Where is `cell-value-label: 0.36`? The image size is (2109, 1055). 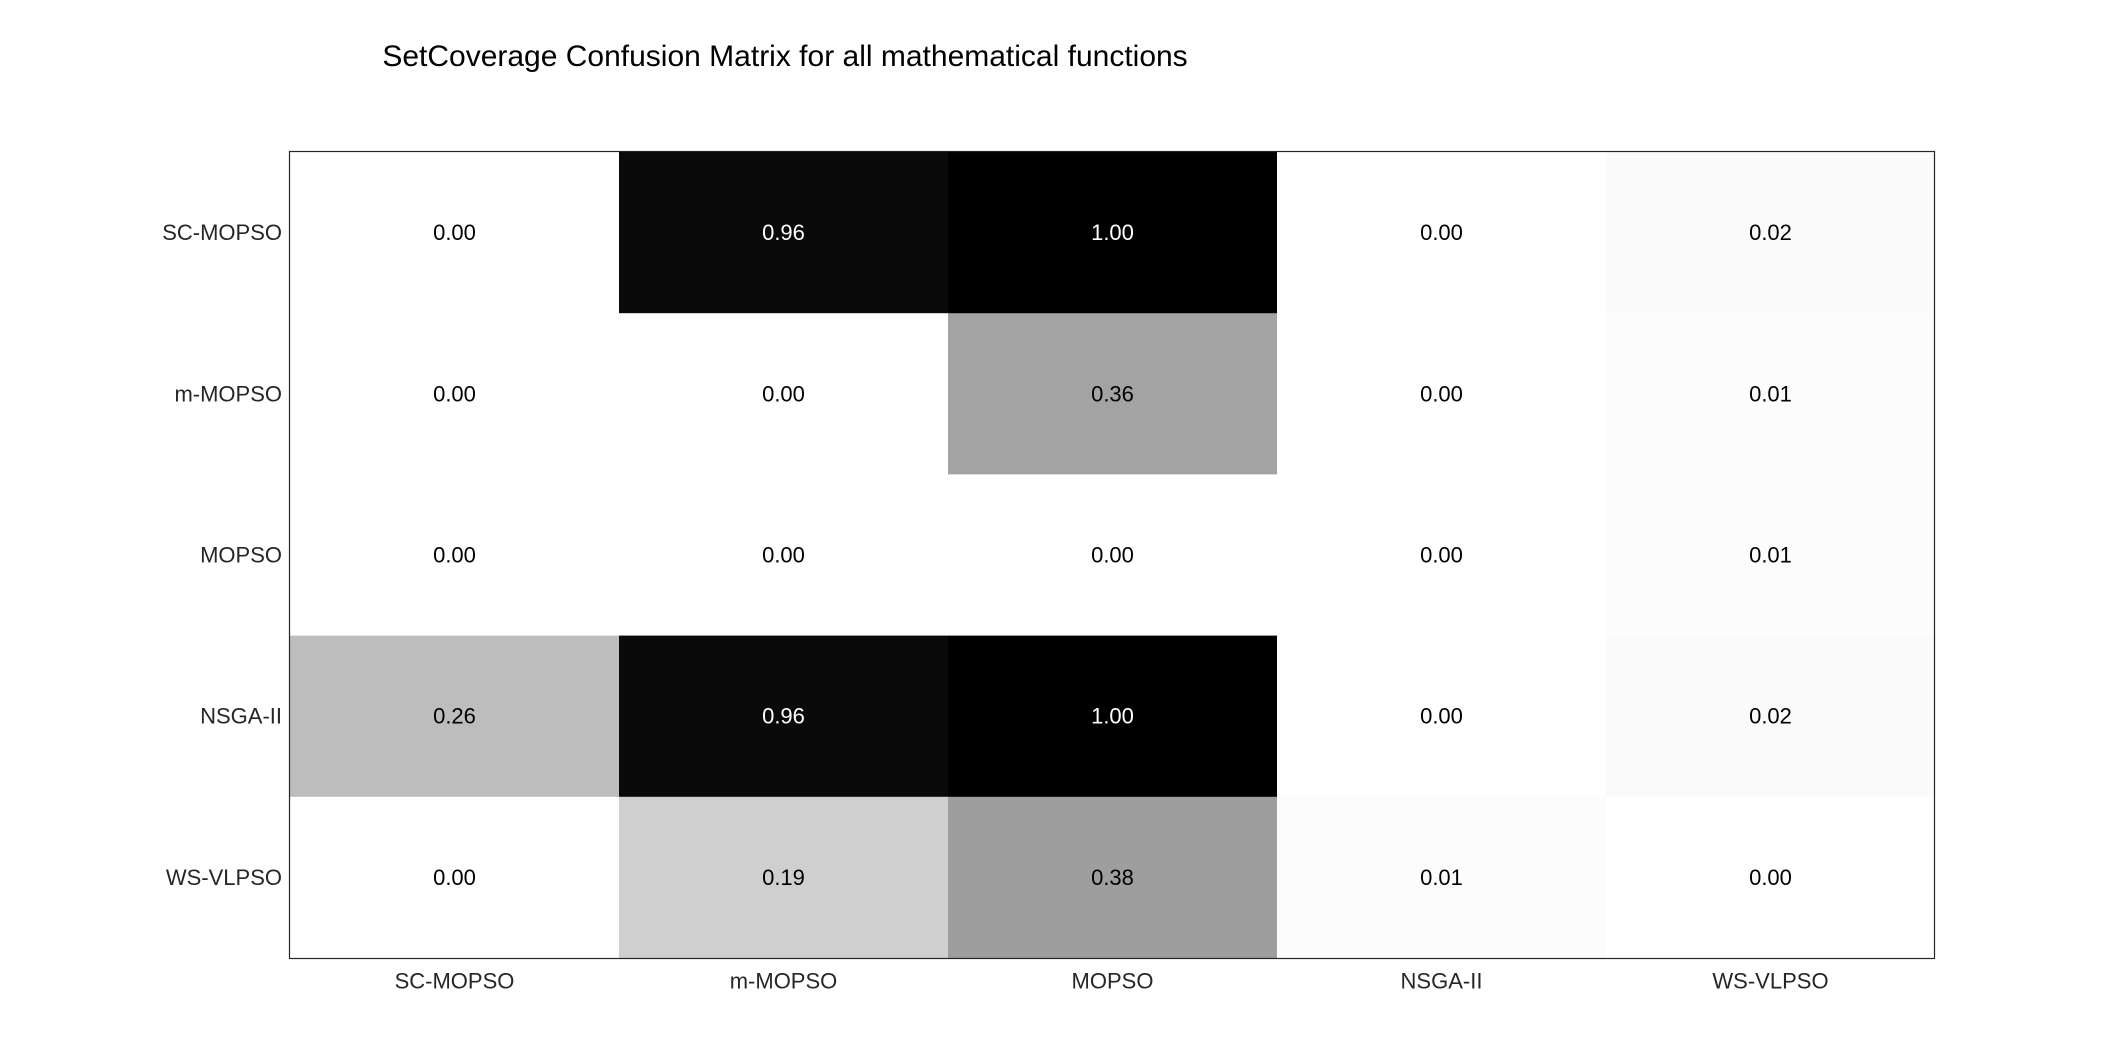 cell-value-label: 0.36 is located at coordinates (1112, 393).